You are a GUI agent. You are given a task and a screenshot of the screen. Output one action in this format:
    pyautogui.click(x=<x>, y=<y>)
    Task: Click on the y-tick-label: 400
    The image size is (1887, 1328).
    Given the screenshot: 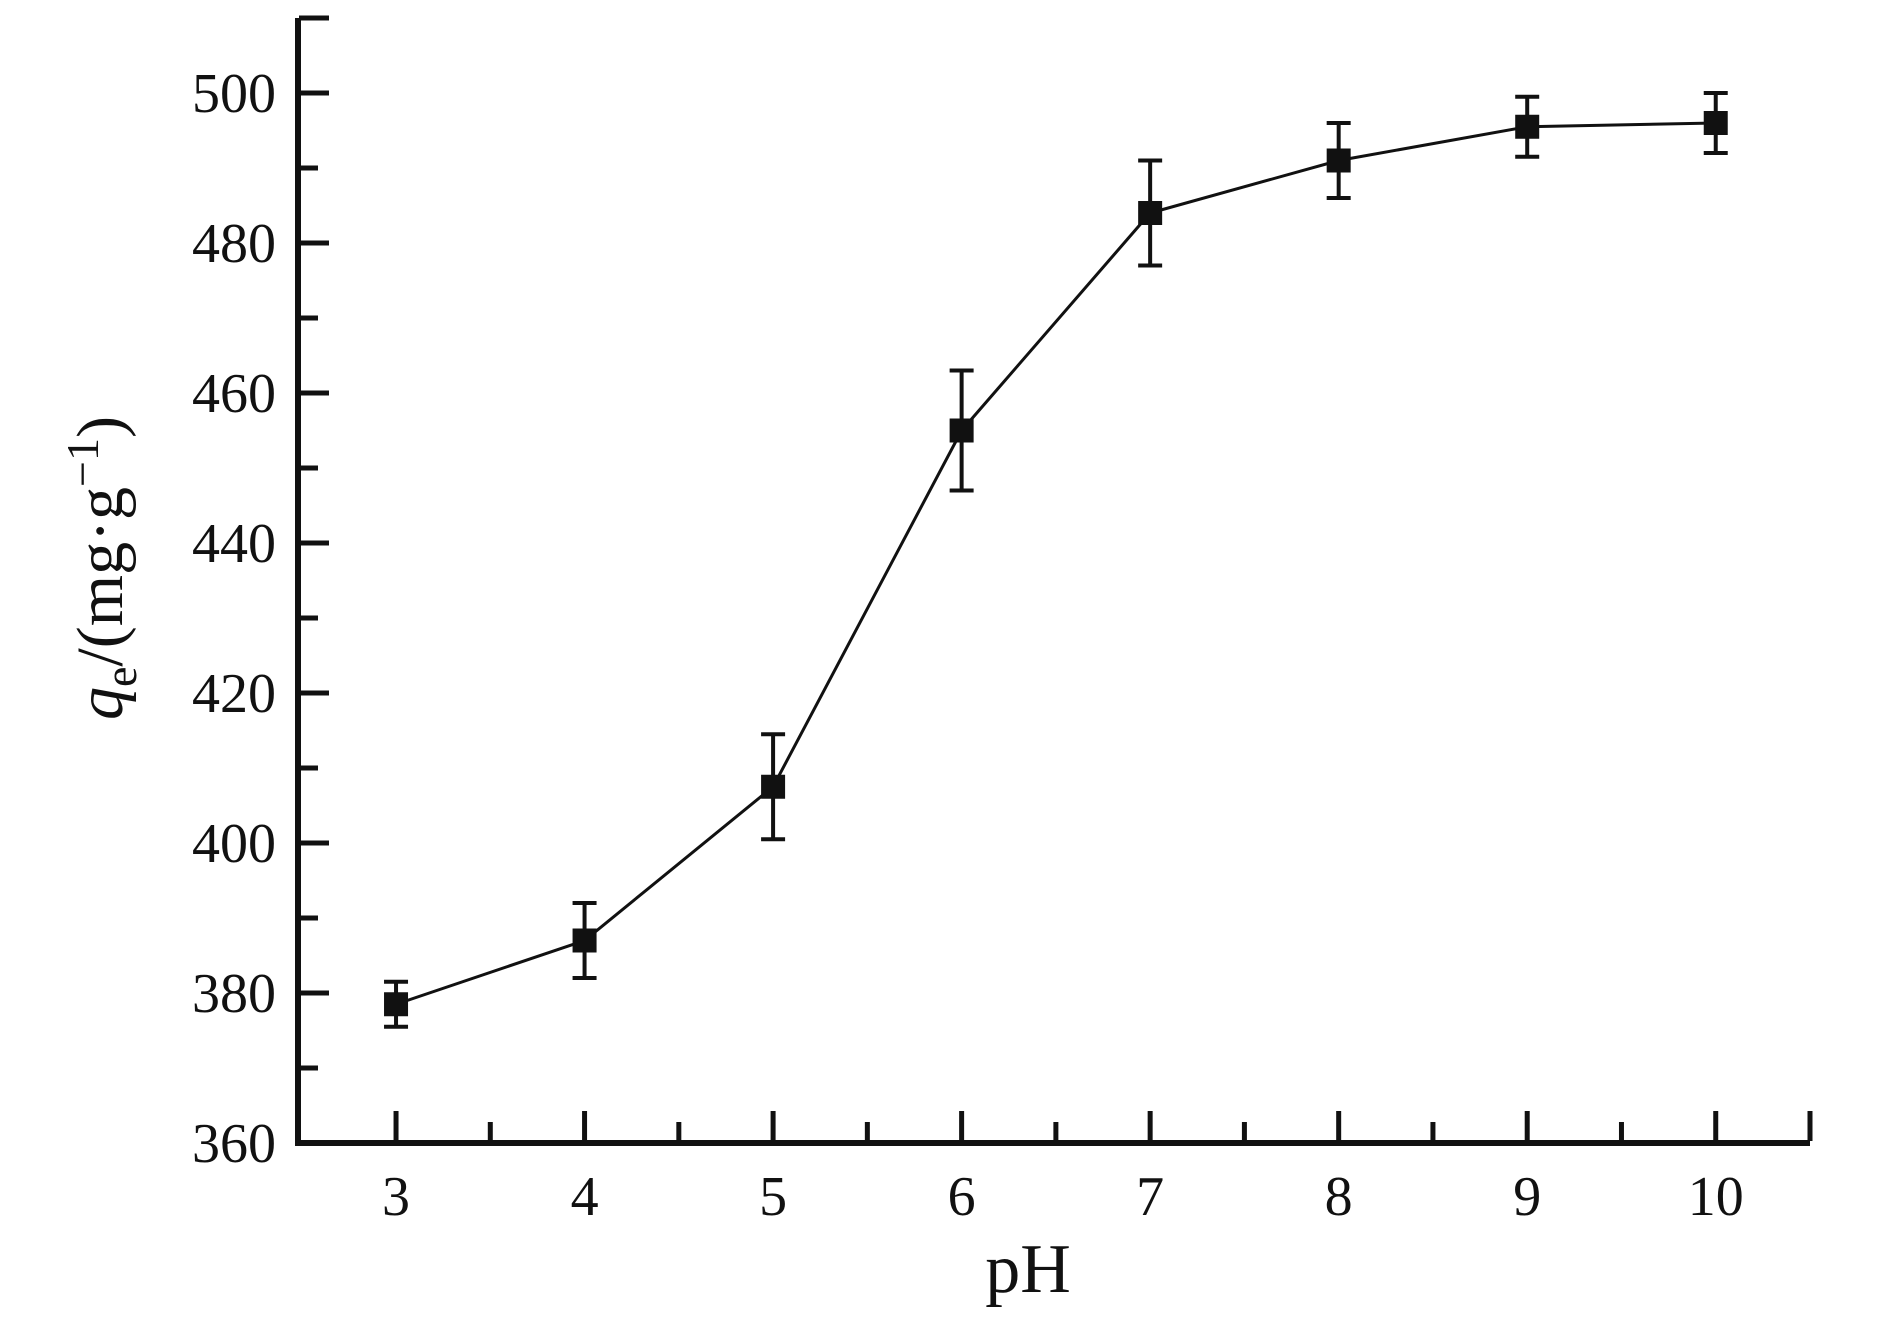 What is the action you would take?
    pyautogui.click(x=234, y=844)
    